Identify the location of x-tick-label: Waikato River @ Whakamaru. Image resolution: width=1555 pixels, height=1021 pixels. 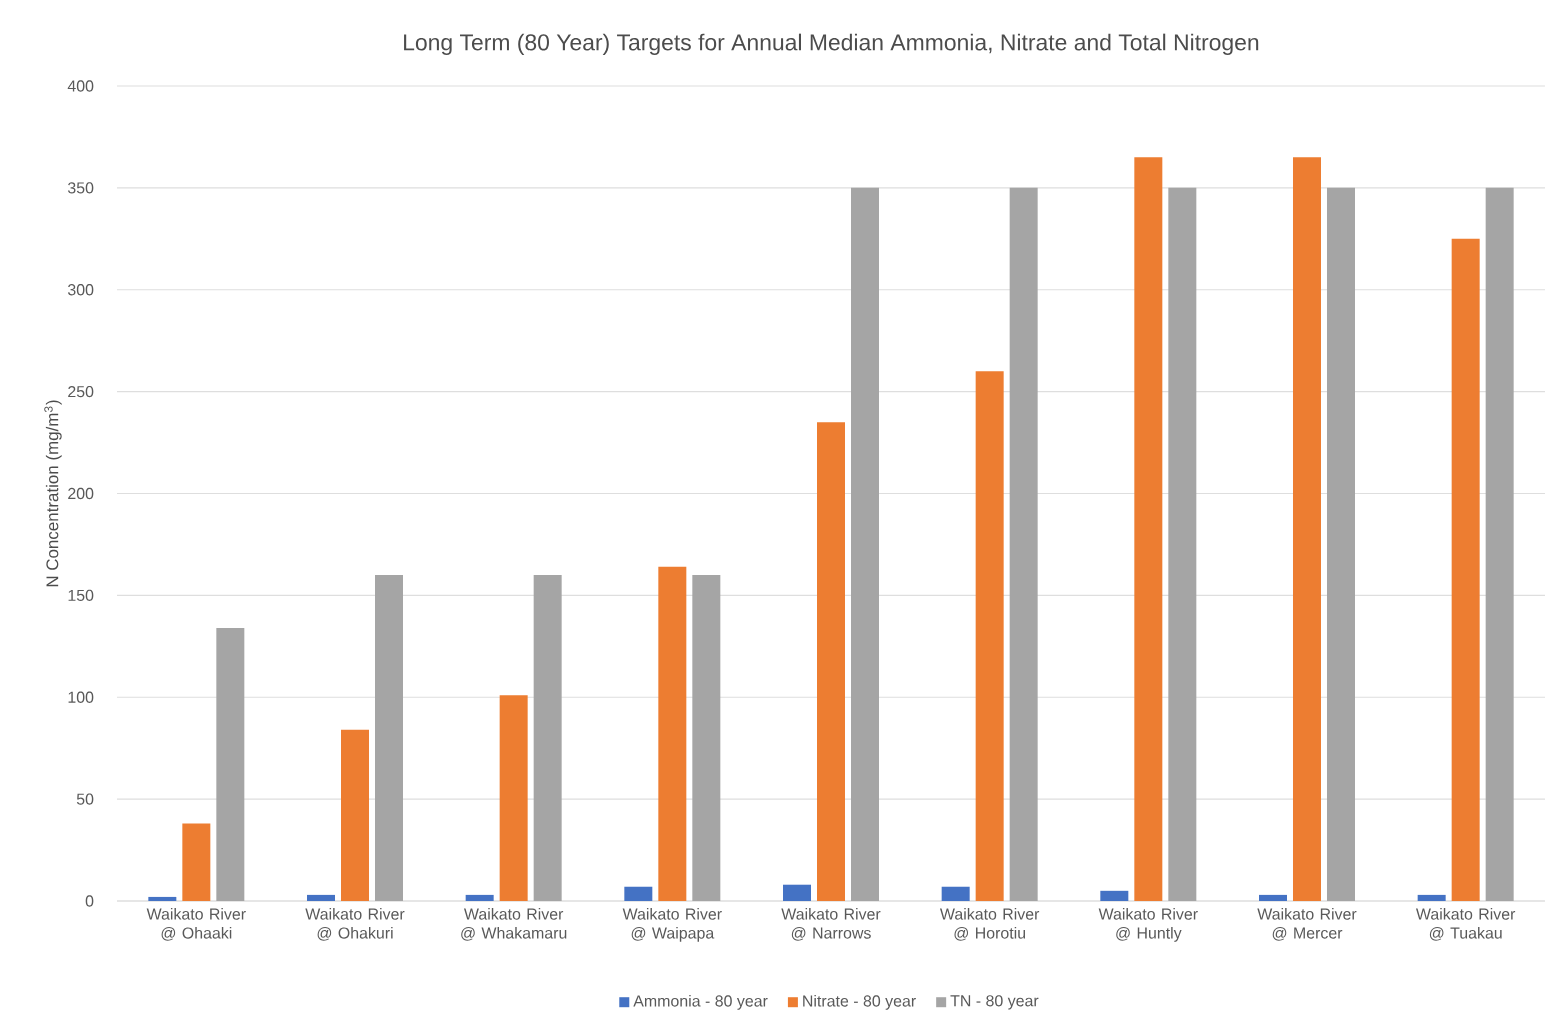
(514, 924).